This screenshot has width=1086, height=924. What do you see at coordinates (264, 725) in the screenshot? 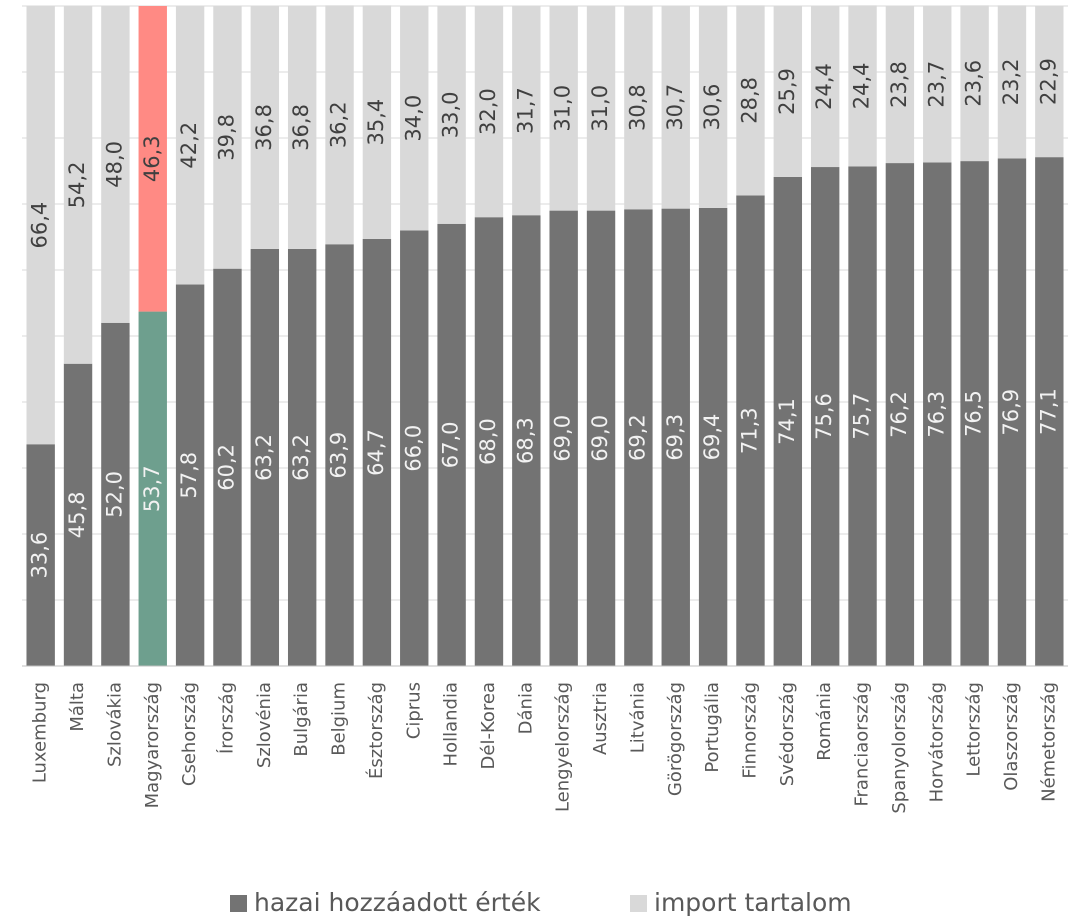
I see `x-tick-label: Szlovénia` at bounding box center [264, 725].